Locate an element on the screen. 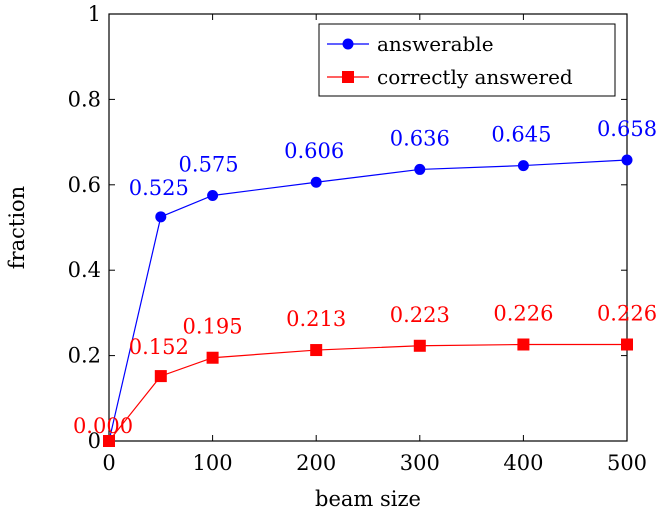 This screenshot has height=518, width=657. data-label-answerable: 0.658 is located at coordinates (627, 129).